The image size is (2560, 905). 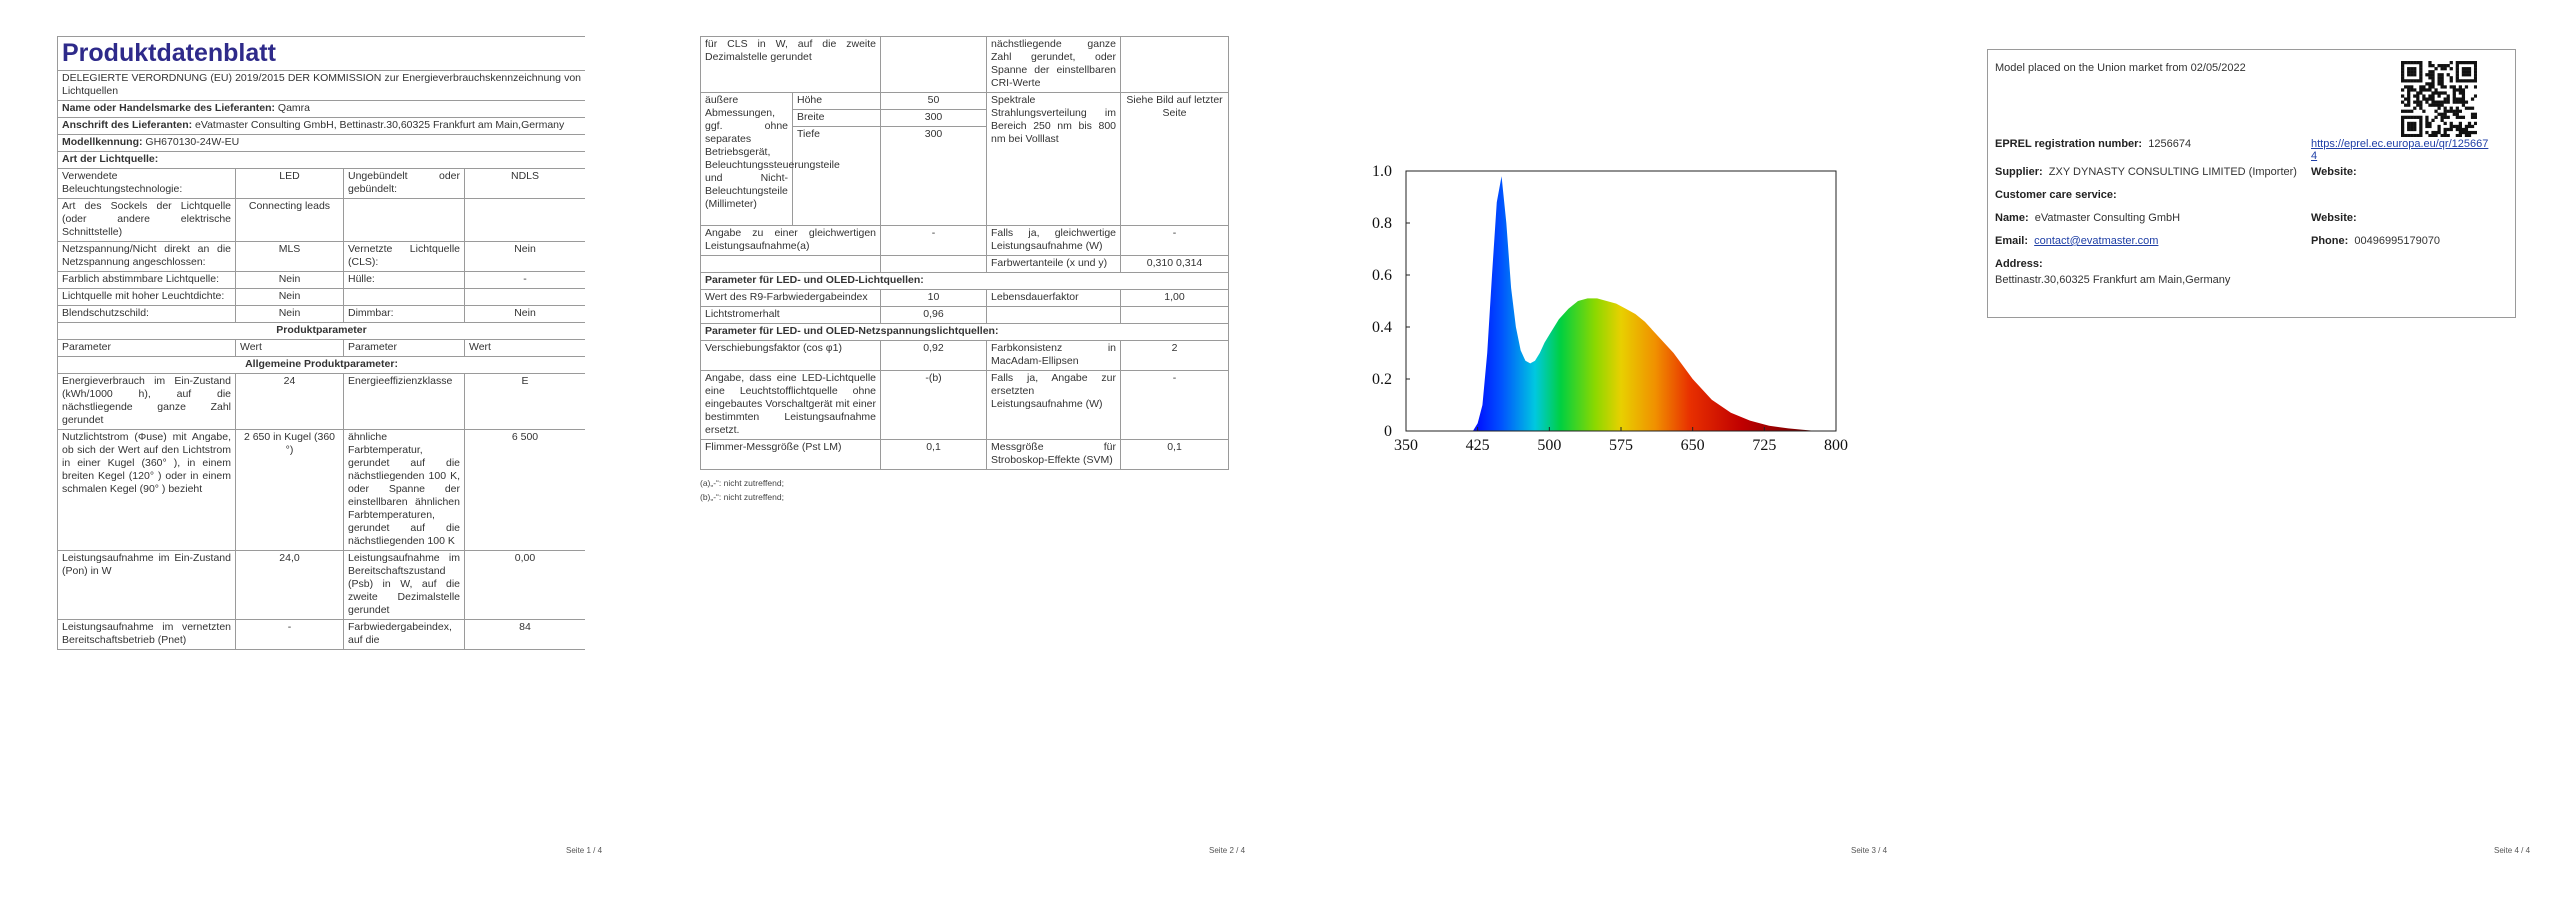 What do you see at coordinates (102, 142) in the screenshot?
I see `info-label: Modellkennung:` at bounding box center [102, 142].